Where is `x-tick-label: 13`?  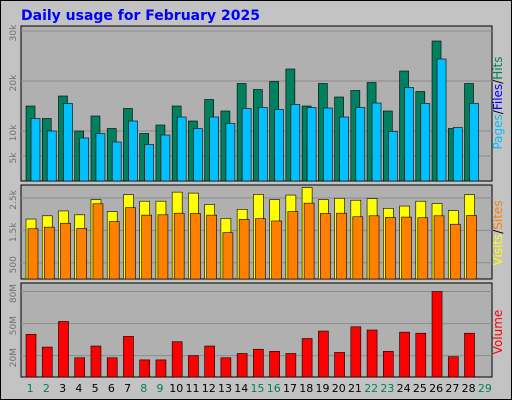 x-tick-label: 13 is located at coordinates (225, 388).